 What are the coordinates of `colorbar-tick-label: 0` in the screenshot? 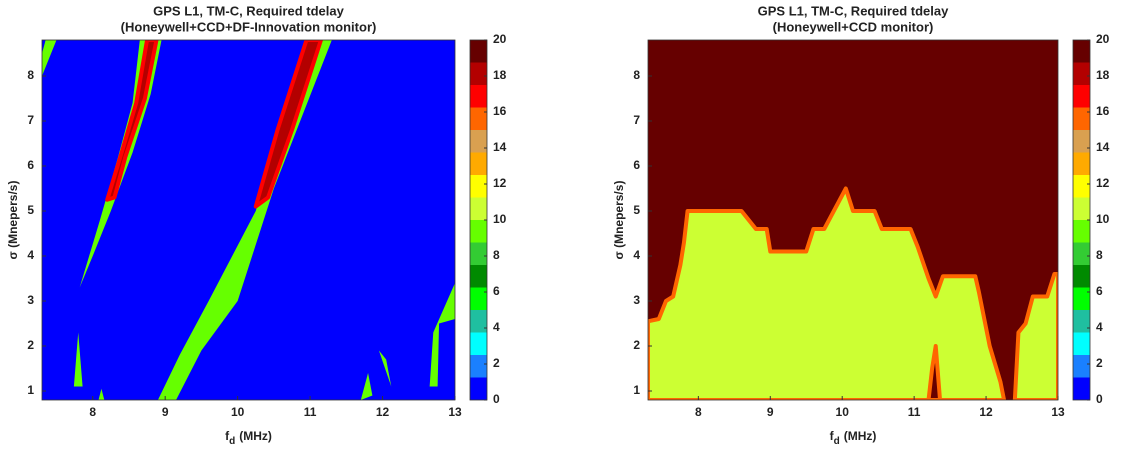 It's located at (496, 399).